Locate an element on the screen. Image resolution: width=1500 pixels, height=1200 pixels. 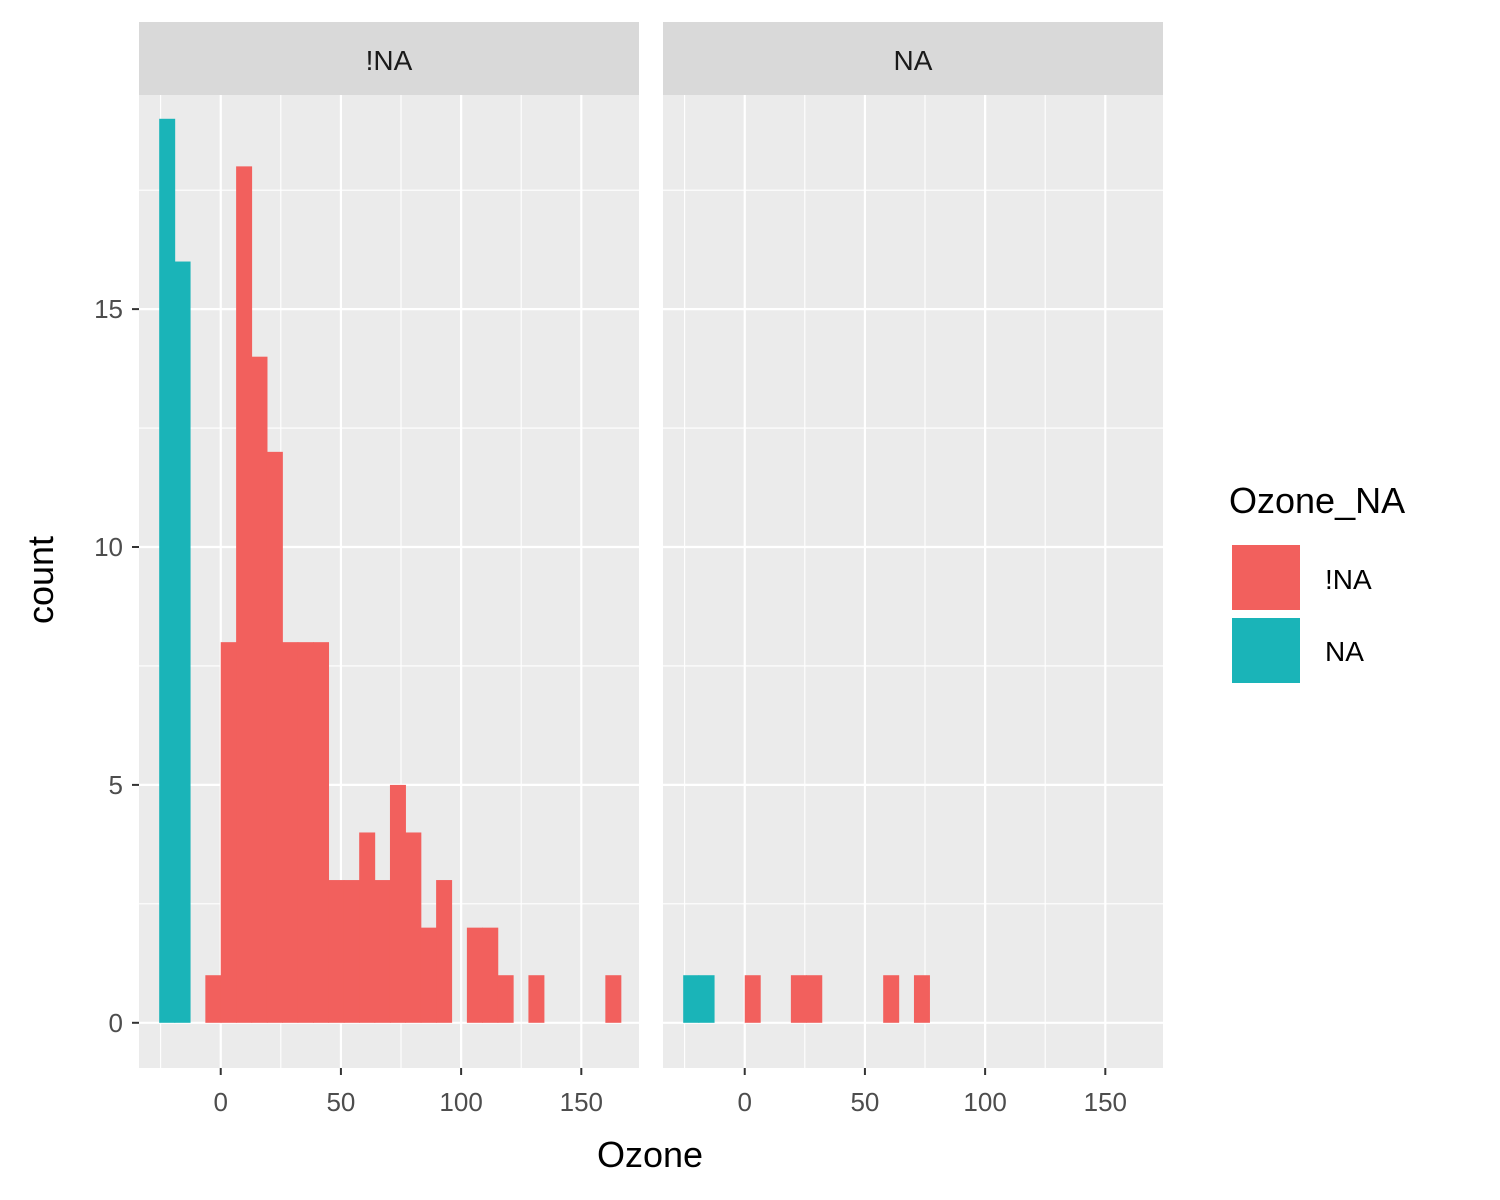
legend-label-notna: !NA is located at coordinates (1348, 579).